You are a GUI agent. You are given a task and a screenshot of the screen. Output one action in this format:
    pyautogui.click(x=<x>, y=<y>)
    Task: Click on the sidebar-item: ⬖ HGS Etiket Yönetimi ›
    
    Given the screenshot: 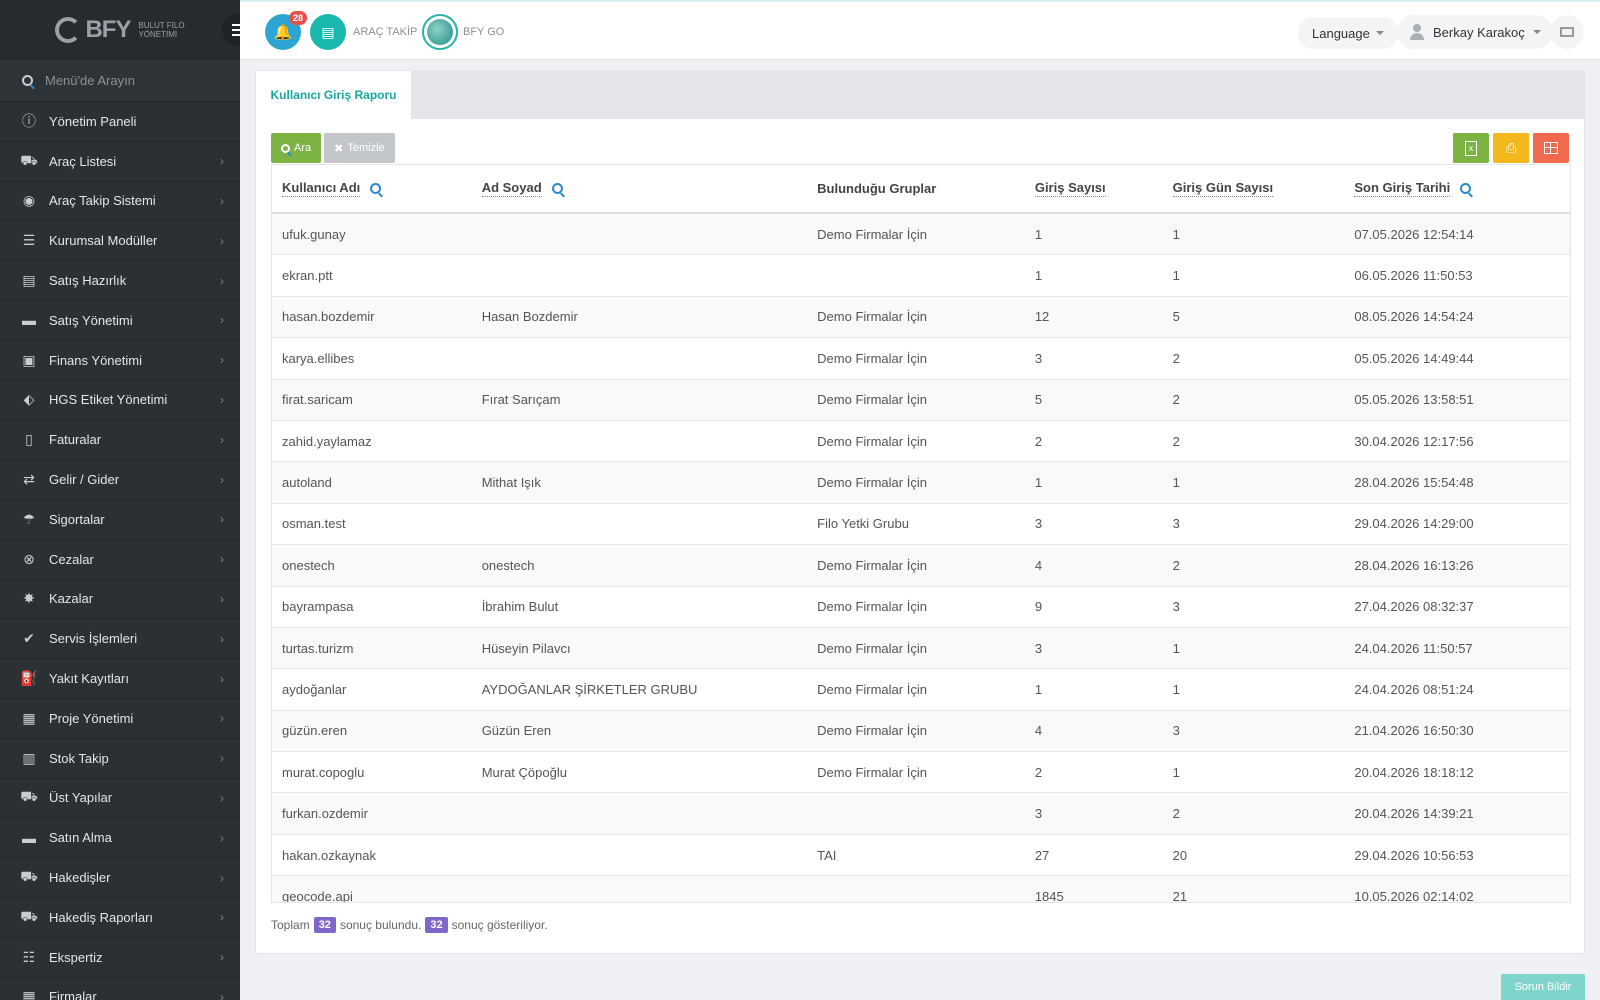 What is the action you would take?
    pyautogui.click(x=120, y=401)
    